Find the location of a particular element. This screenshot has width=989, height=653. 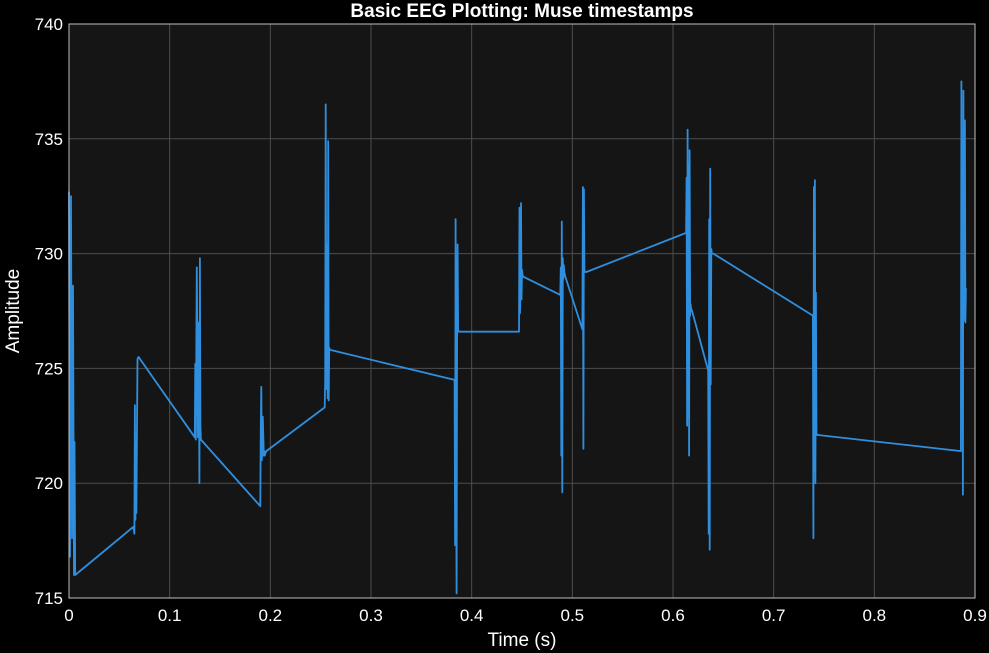

x-tick-label: 0.2 is located at coordinates (271, 615).